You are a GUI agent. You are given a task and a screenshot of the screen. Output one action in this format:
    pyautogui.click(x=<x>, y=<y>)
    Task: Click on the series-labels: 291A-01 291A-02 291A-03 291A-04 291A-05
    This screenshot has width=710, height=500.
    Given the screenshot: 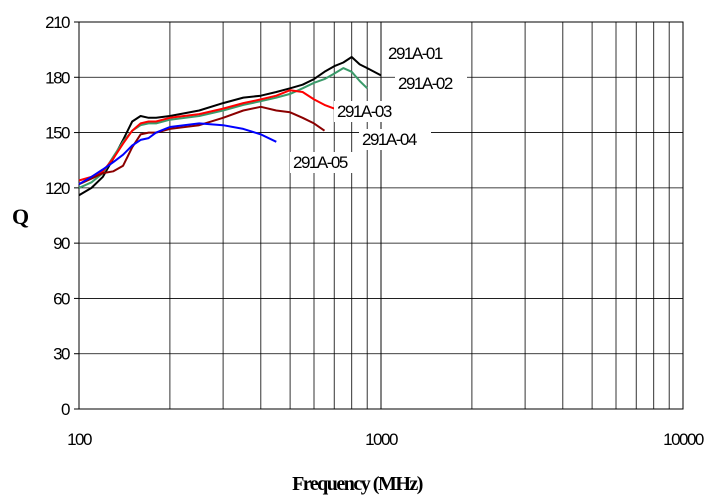 What is the action you would take?
    pyautogui.click(x=378, y=108)
    